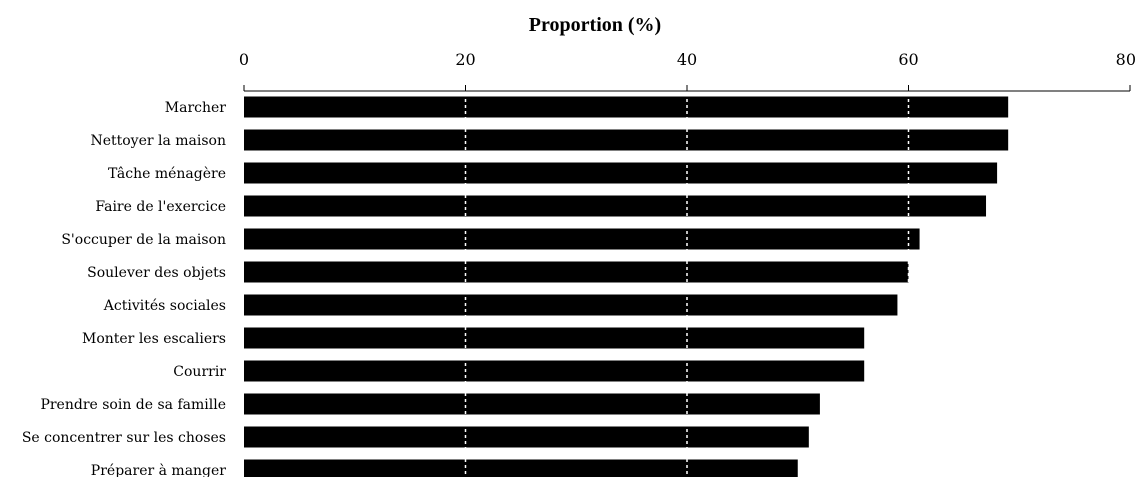  Describe the element at coordinates (159, 469) in the screenshot. I see `category-label: Préparer à manger` at that location.